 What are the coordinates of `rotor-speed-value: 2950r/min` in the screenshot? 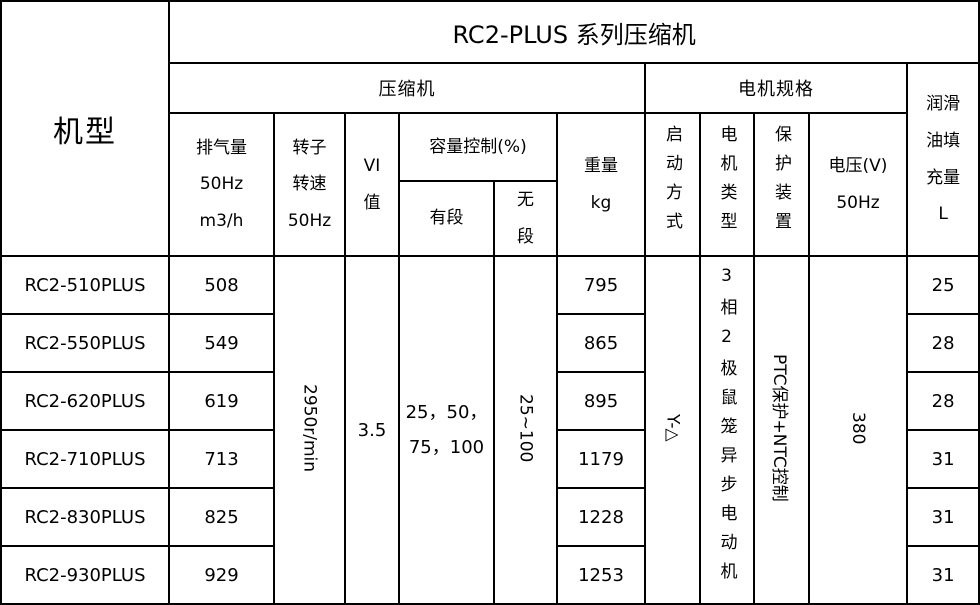 It's located at (309, 428).